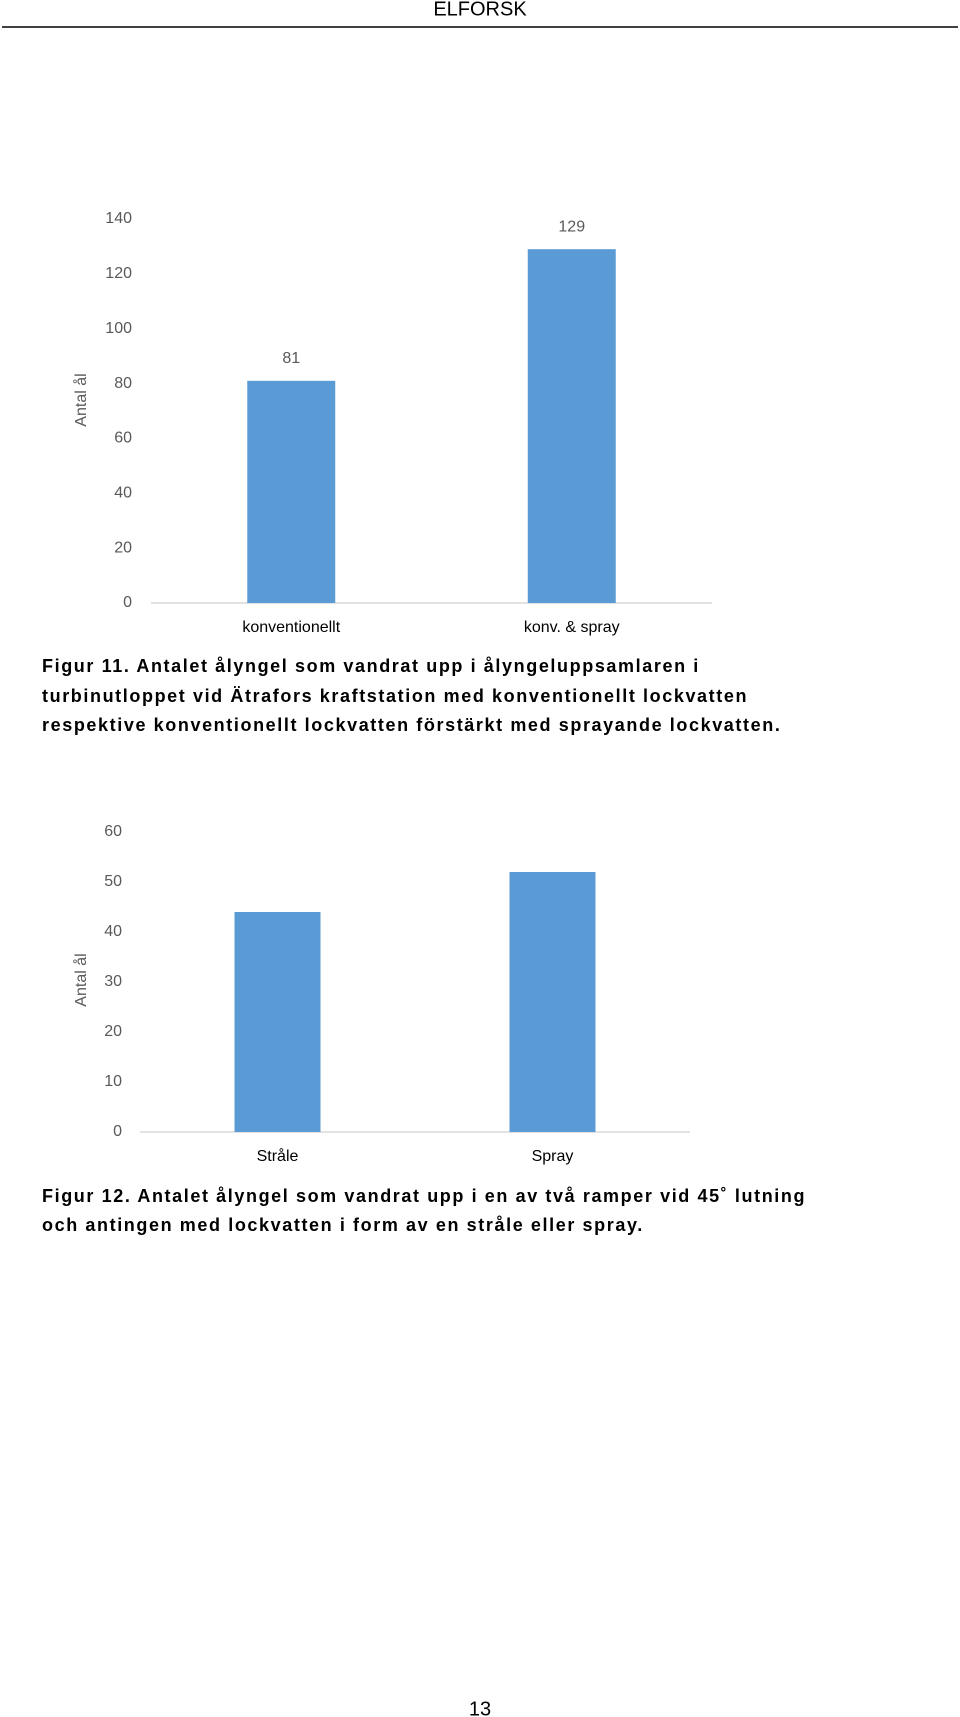  What do you see at coordinates (571, 226) in the screenshot?
I see `data-label: 129` at bounding box center [571, 226].